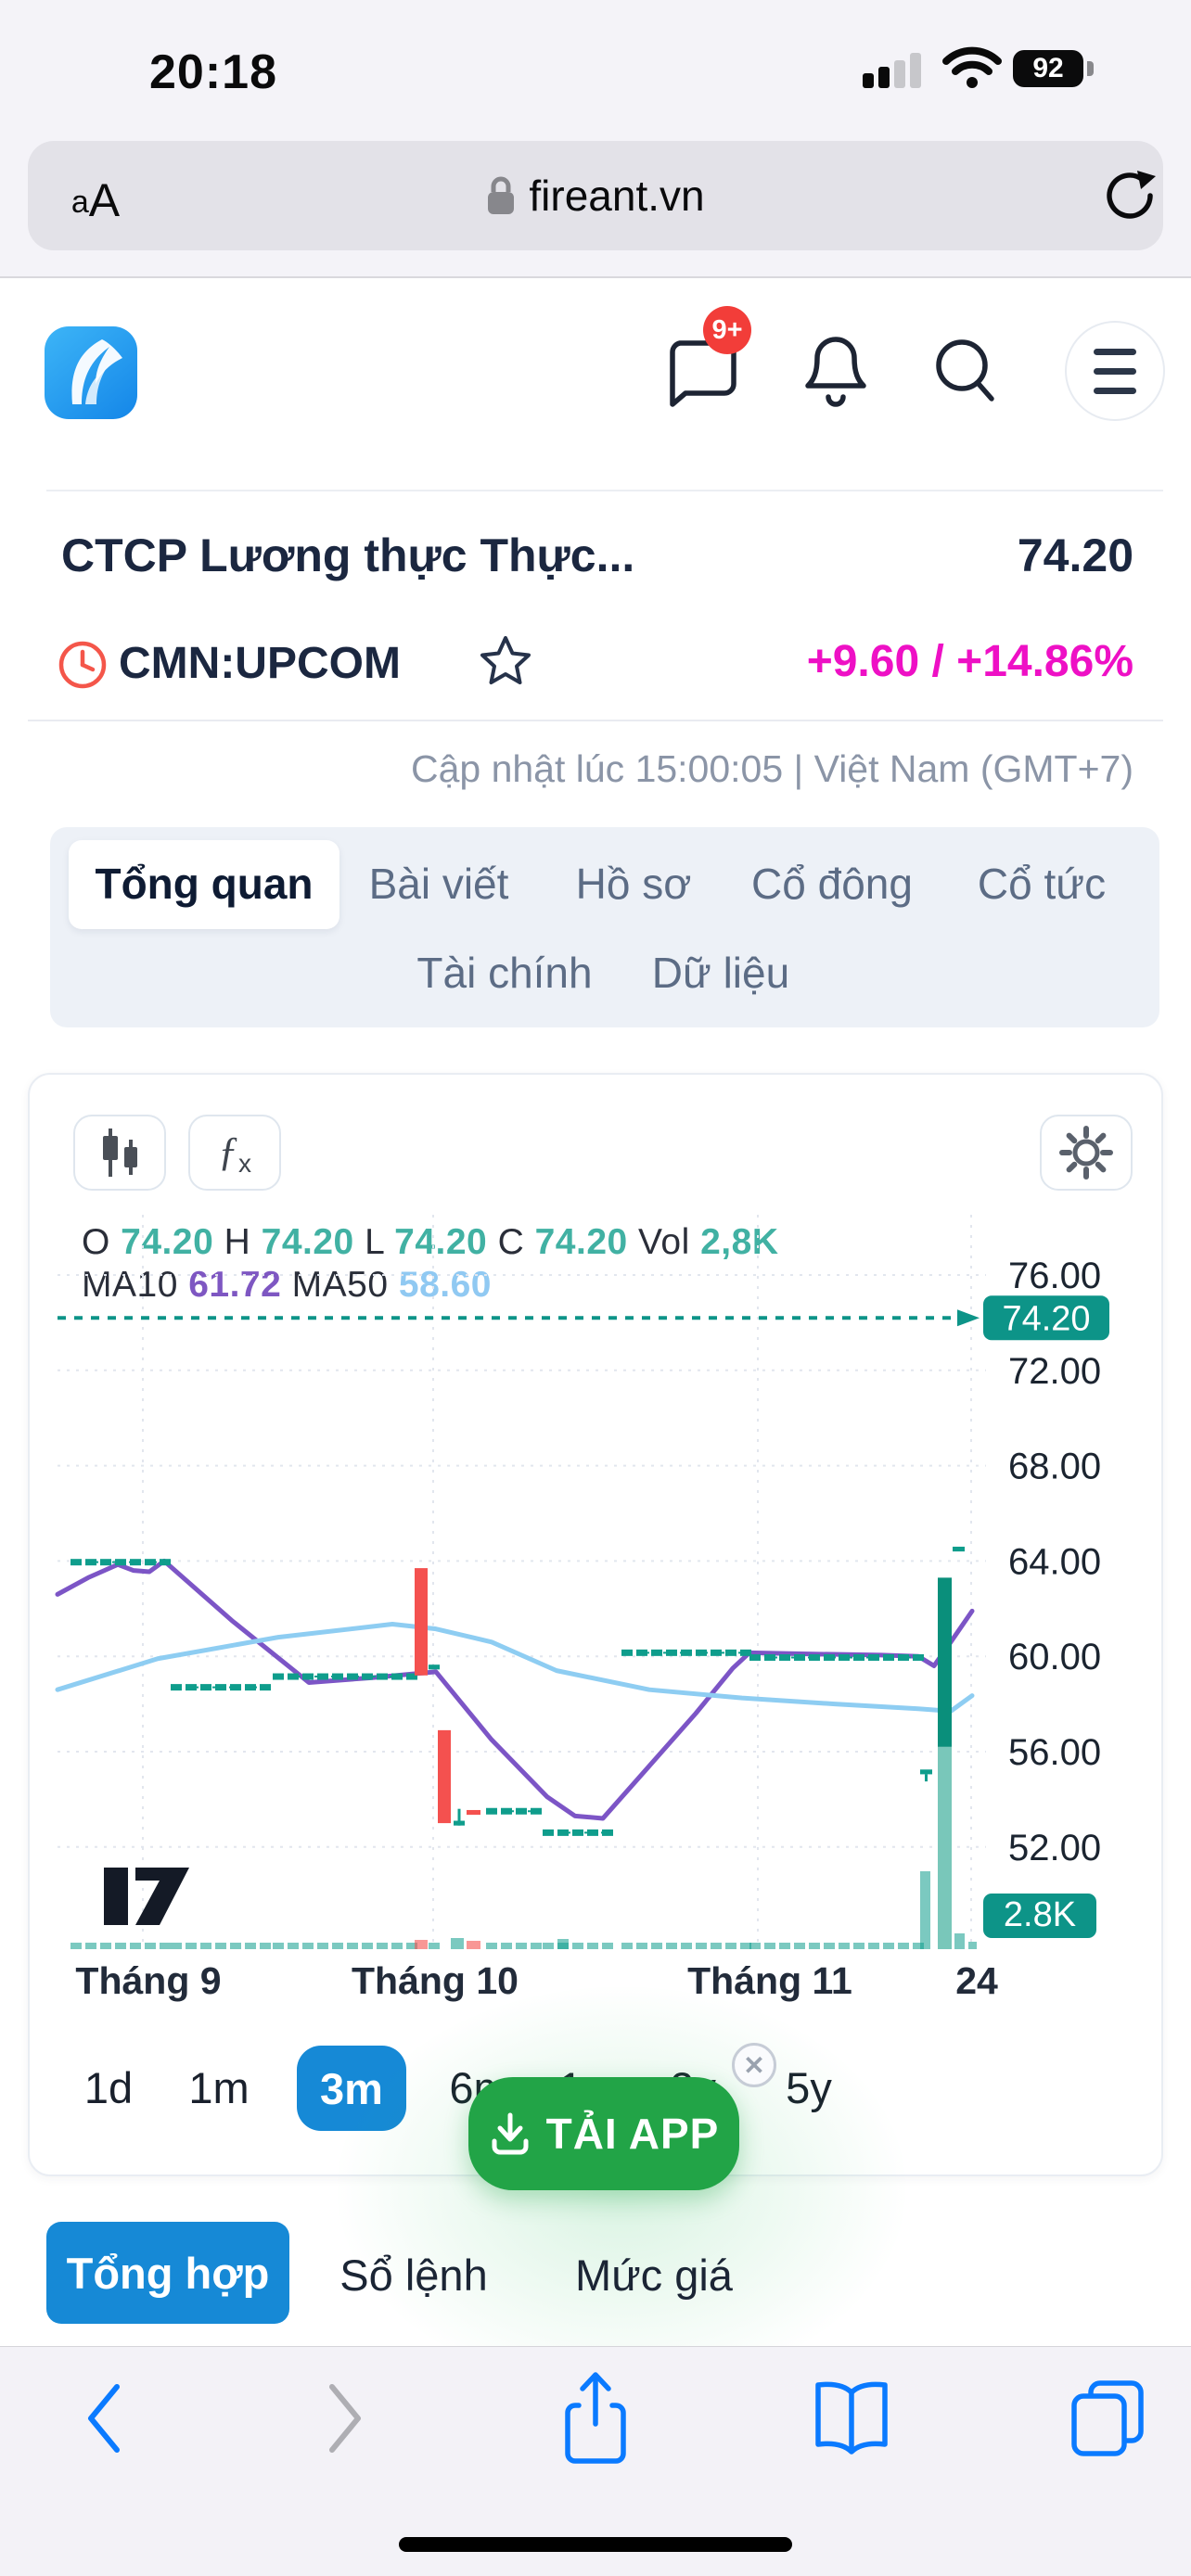  Describe the element at coordinates (654, 2275) in the screenshot. I see `tab-muc-gia: Mức giá` at that location.